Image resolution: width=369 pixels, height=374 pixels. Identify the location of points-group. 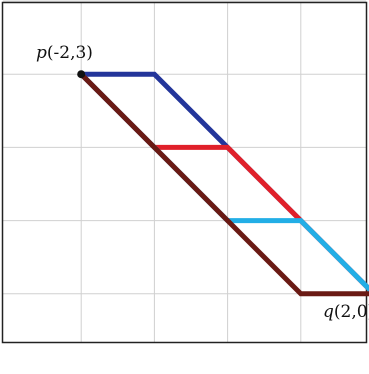
(81, 74).